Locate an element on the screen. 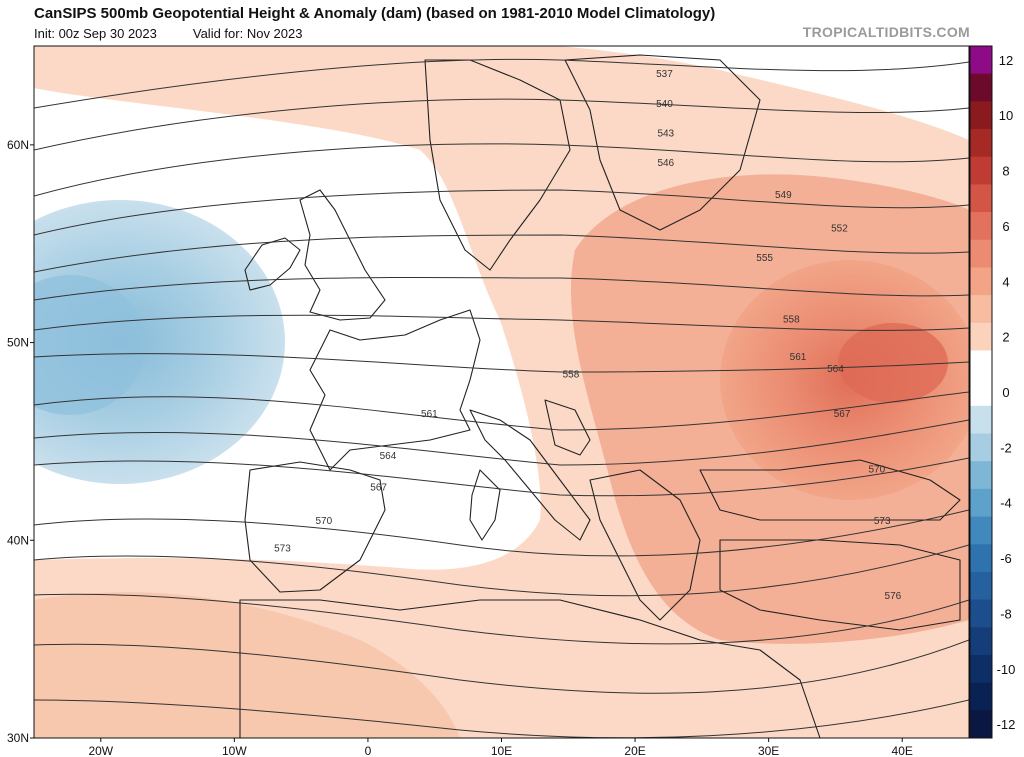 This screenshot has height=757, width=1024. anomaly-fill-southwest-positive is located at coordinates (247, 665).